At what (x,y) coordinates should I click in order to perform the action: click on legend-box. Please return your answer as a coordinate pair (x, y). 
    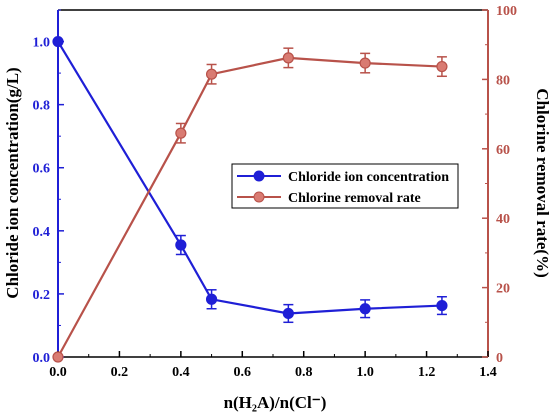
    Looking at the image, I should click on (345, 186).